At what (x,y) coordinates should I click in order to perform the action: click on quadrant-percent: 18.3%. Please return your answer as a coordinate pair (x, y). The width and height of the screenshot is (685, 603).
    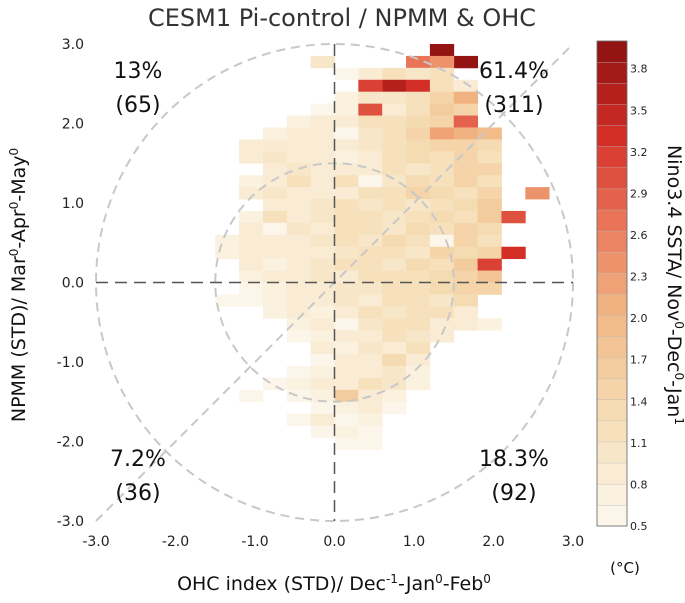
    Looking at the image, I should click on (514, 459).